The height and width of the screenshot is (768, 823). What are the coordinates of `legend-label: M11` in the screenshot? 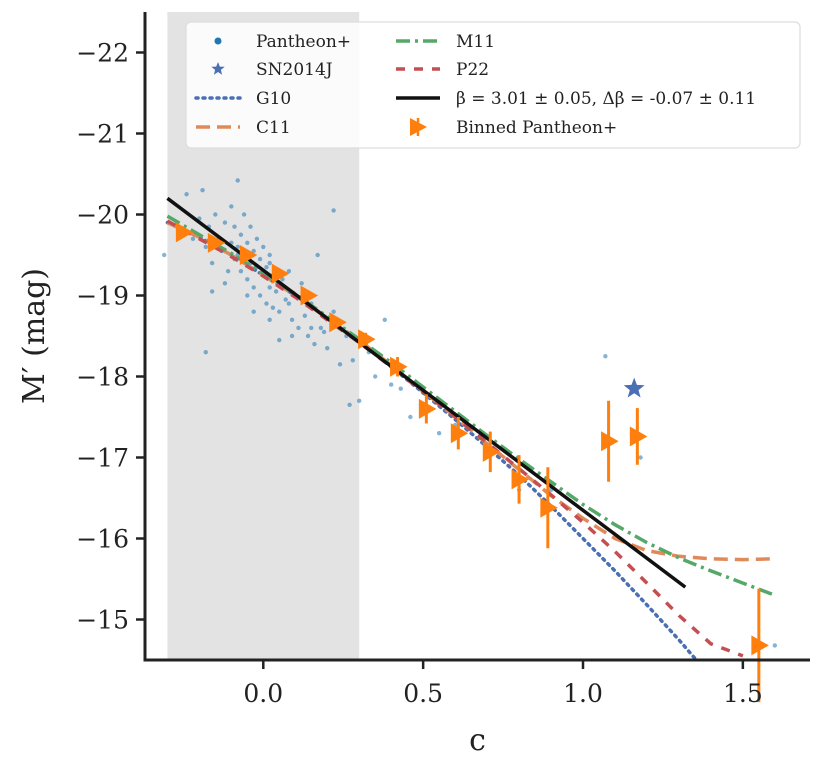 It's located at (475, 42).